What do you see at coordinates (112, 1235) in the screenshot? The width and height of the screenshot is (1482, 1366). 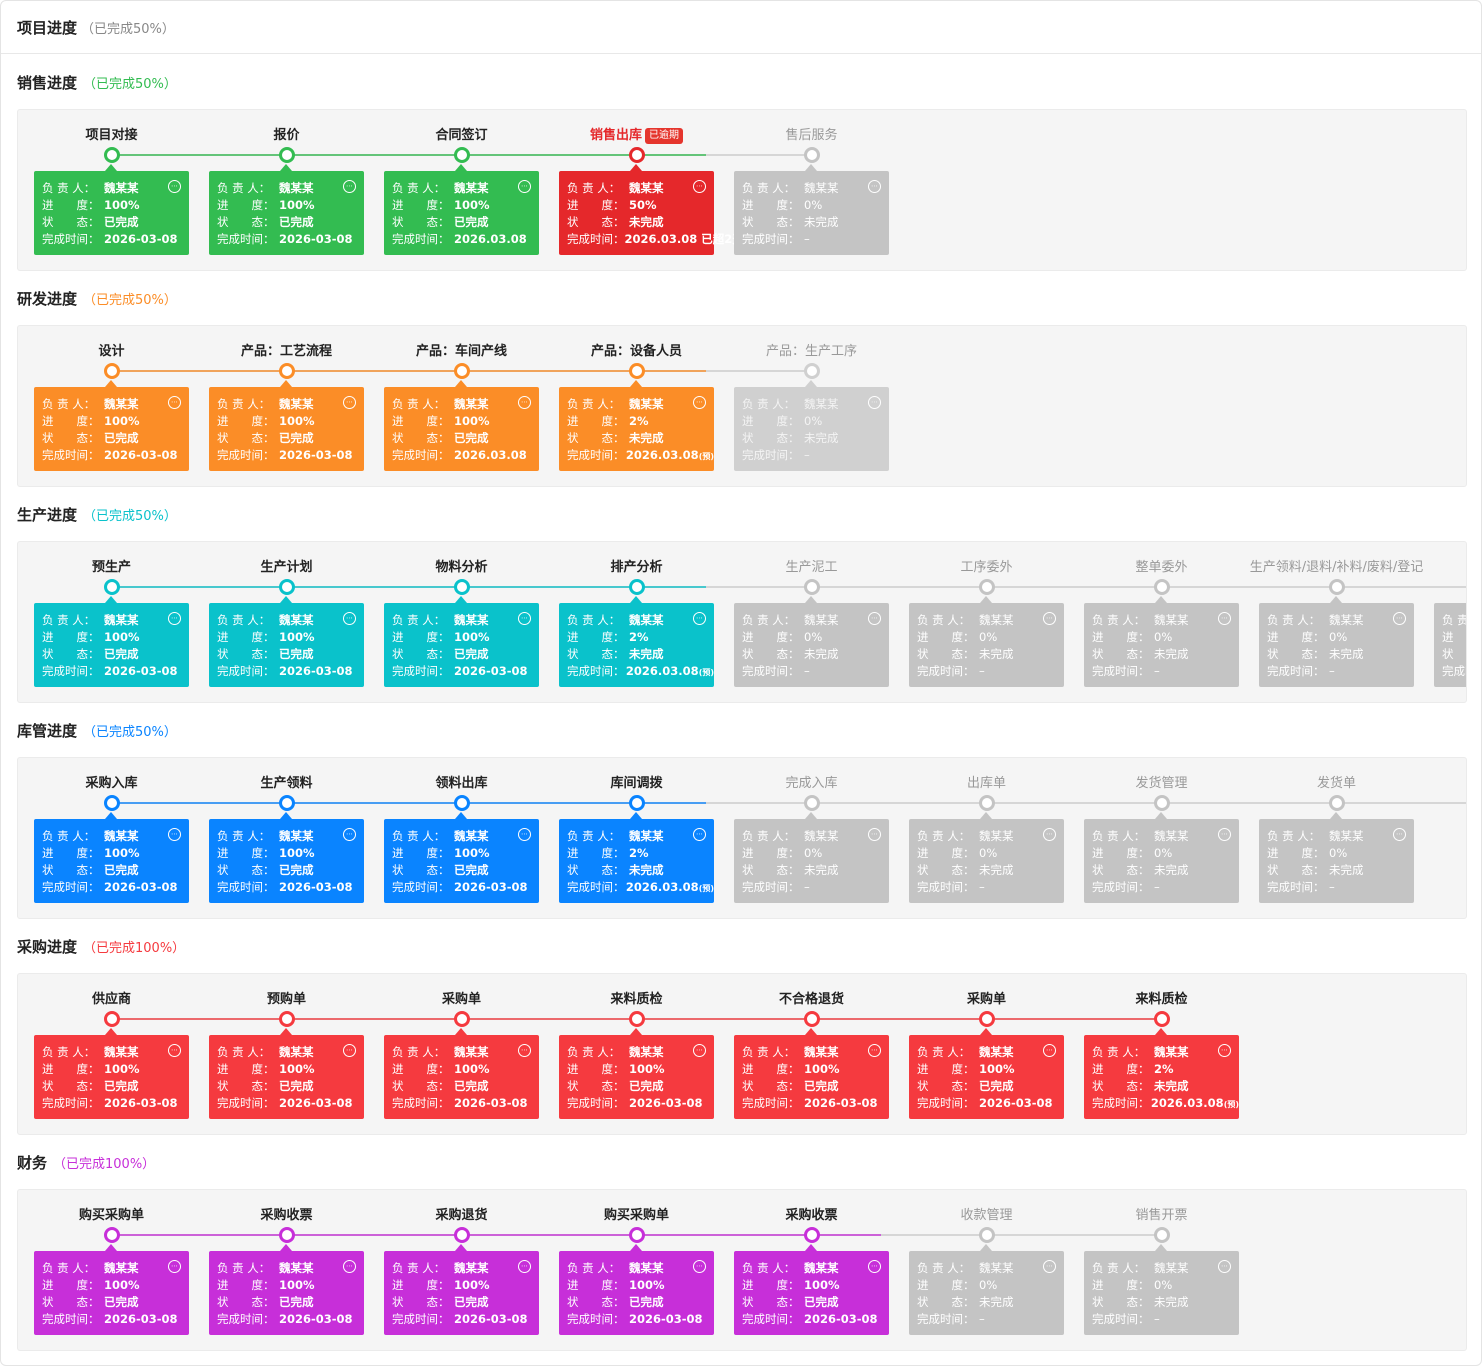 I see `step-node` at bounding box center [112, 1235].